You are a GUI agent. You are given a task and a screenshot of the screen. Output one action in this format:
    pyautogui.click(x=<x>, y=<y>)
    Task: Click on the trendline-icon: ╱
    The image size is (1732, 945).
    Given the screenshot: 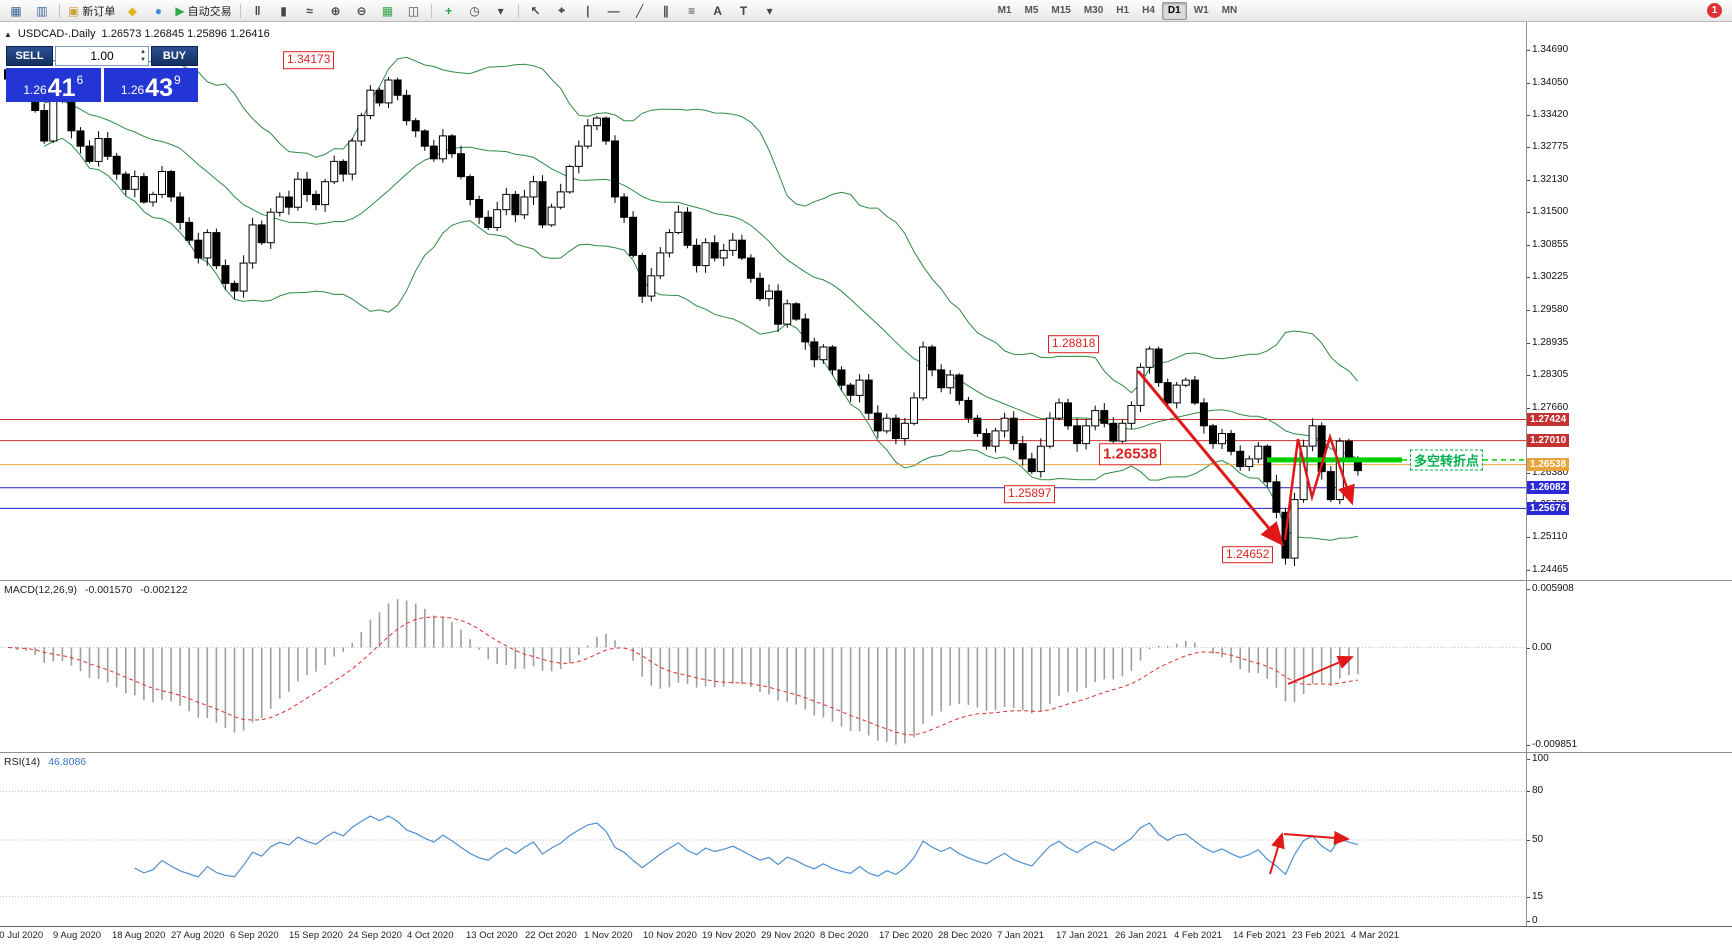 What is the action you would take?
    pyautogui.click(x=640, y=11)
    